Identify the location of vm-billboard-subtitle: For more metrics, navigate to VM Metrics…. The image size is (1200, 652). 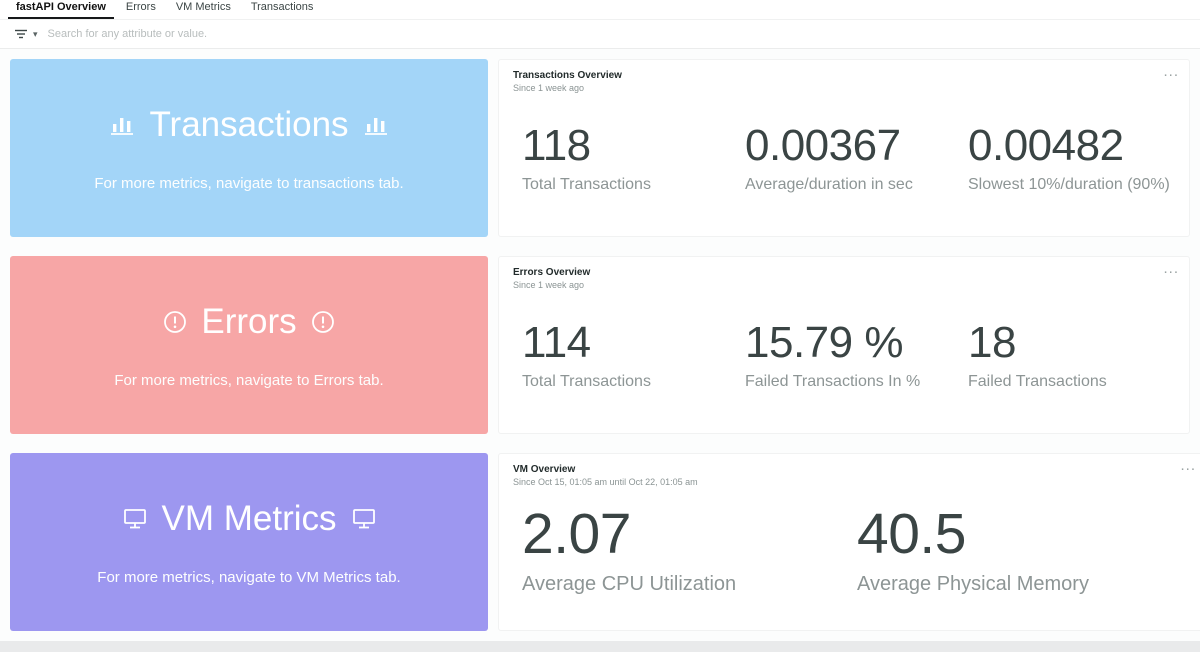
(249, 577).